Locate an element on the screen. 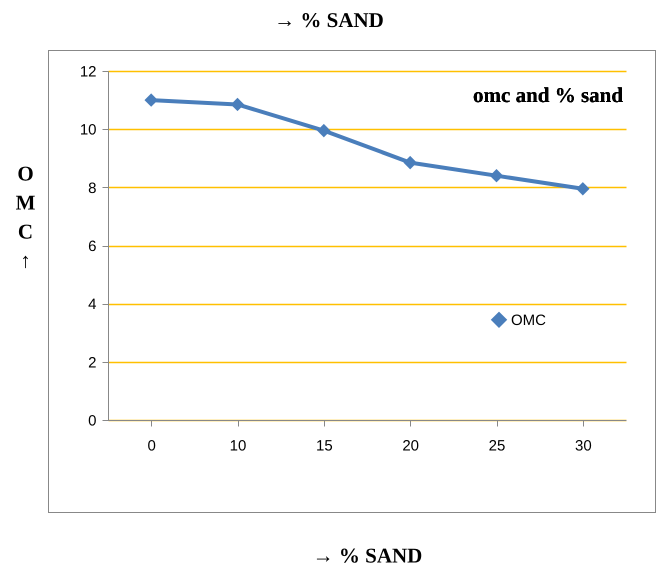 This screenshot has width=658, height=570. y-tick-label: 10 is located at coordinates (88, 130).